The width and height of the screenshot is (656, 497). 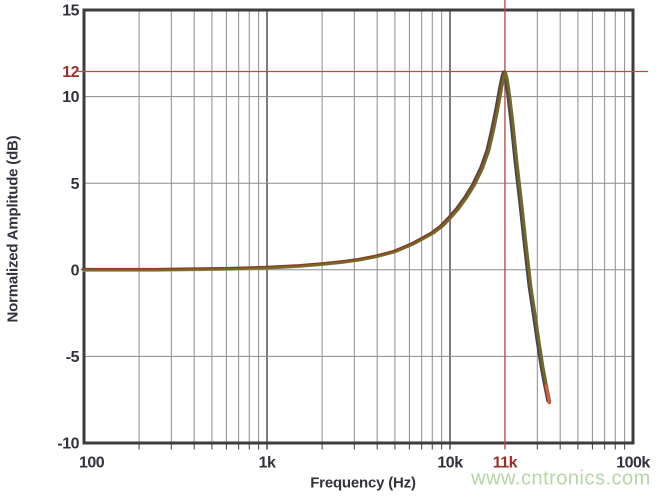 I want to click on y-tick-label-12: 12, so click(x=70, y=72).